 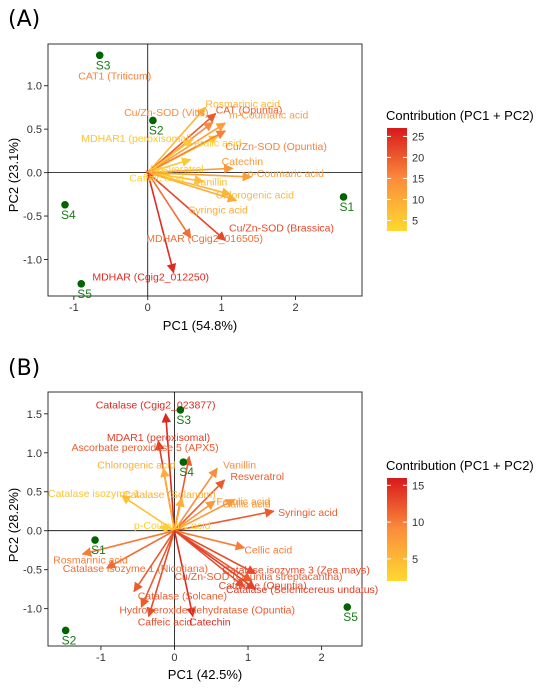 I want to click on variable-label: MDHAR1 (peroxisomal), so click(x=136, y=139).